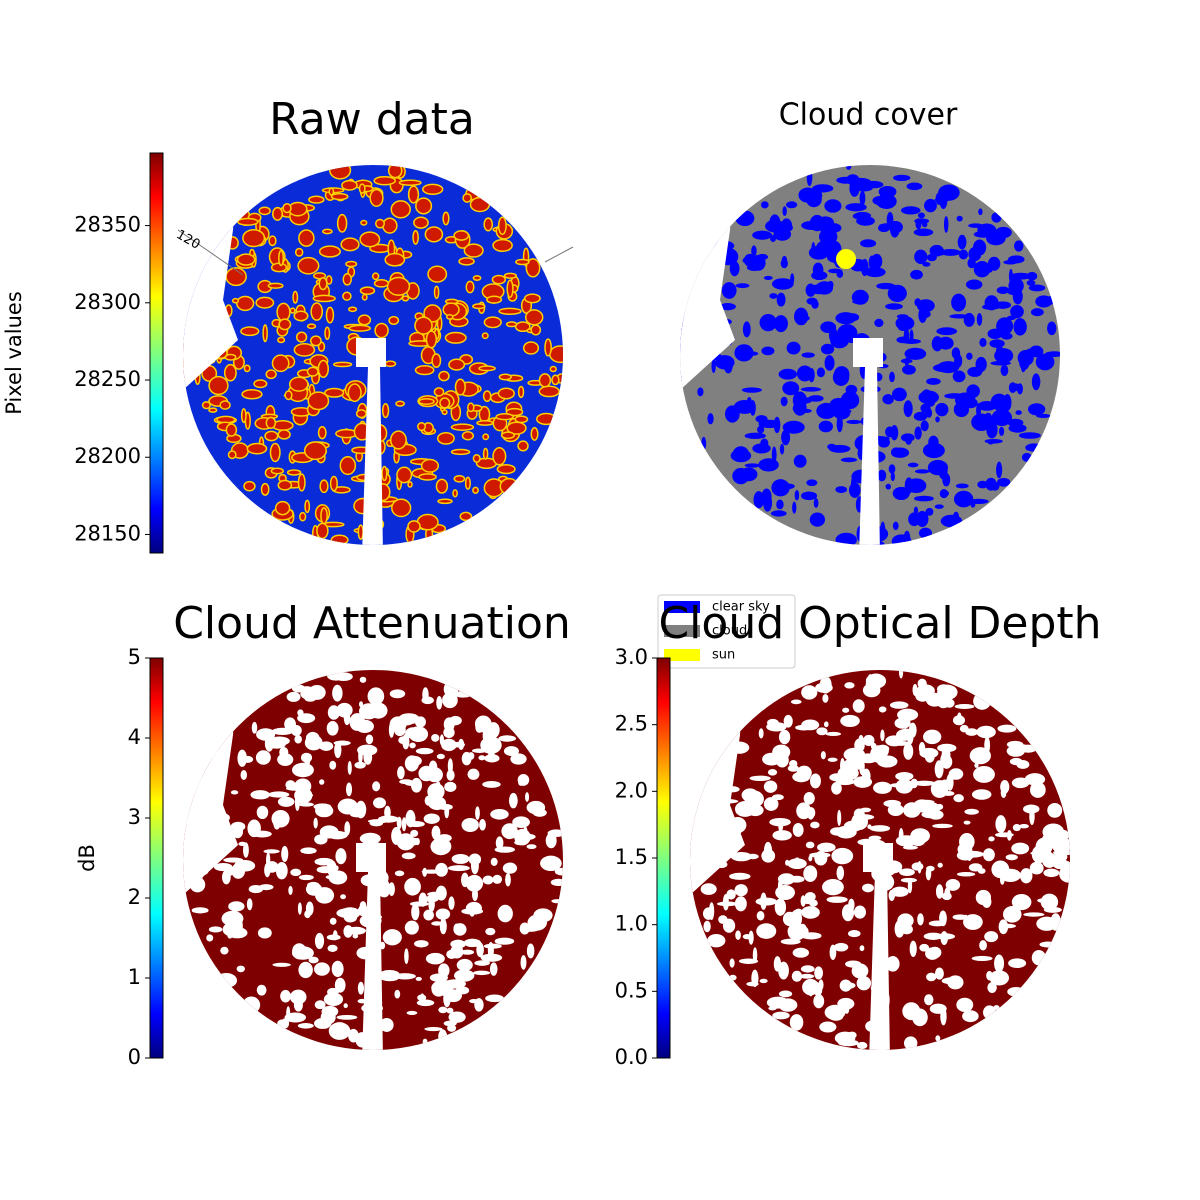 The image size is (1200, 1200). What do you see at coordinates (134, 657) in the screenshot?
I see `colorbar-tick-label: 5` at bounding box center [134, 657].